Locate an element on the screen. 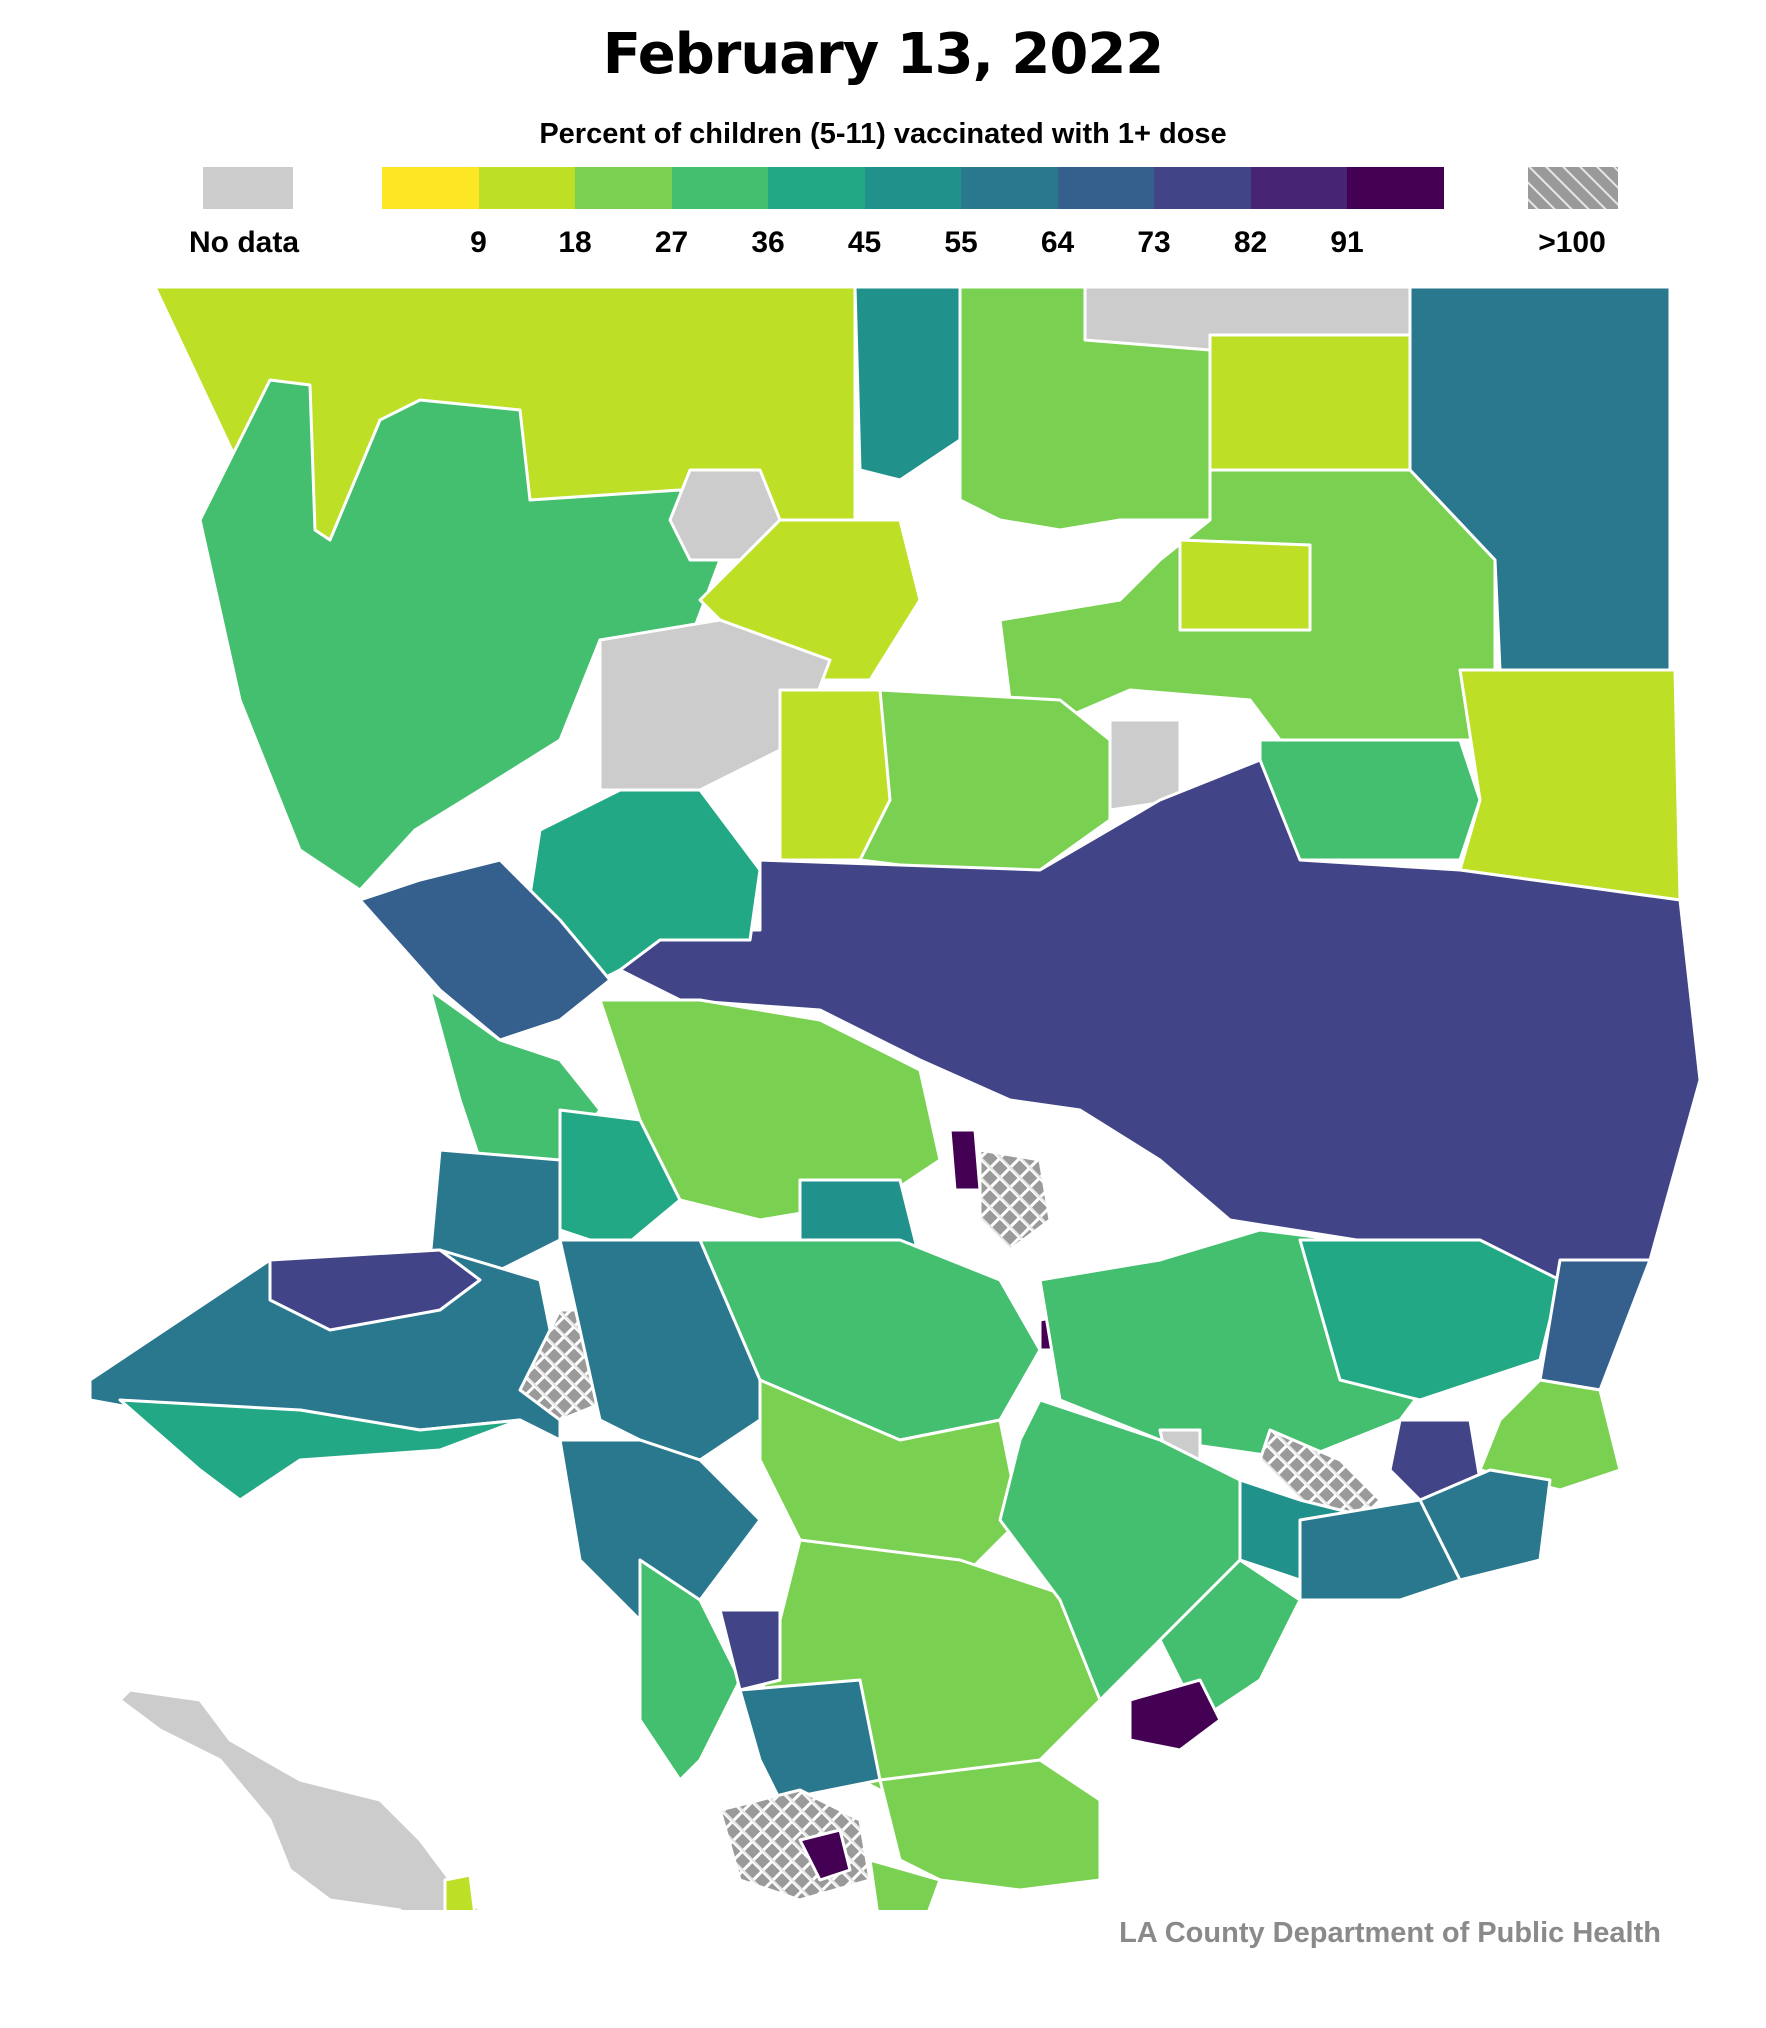 Image resolution: width=1766 pixels, height=2028 pixels. region-green-center is located at coordinates (985, 780).